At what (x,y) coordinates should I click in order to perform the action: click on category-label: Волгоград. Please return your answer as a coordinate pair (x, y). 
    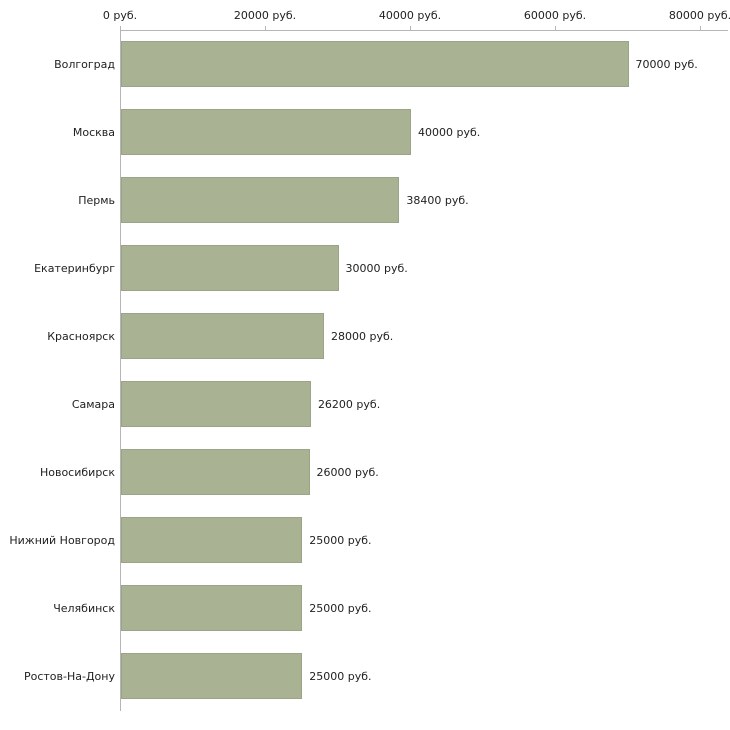
    Looking at the image, I should click on (84, 64).